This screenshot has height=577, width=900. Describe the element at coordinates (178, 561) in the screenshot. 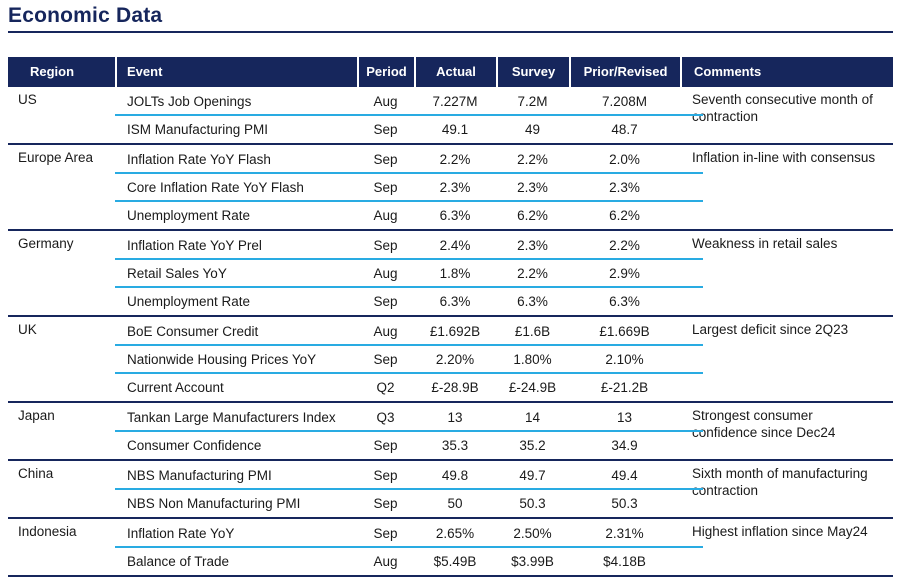

I see `event-cell: Balance of Trade` at that location.